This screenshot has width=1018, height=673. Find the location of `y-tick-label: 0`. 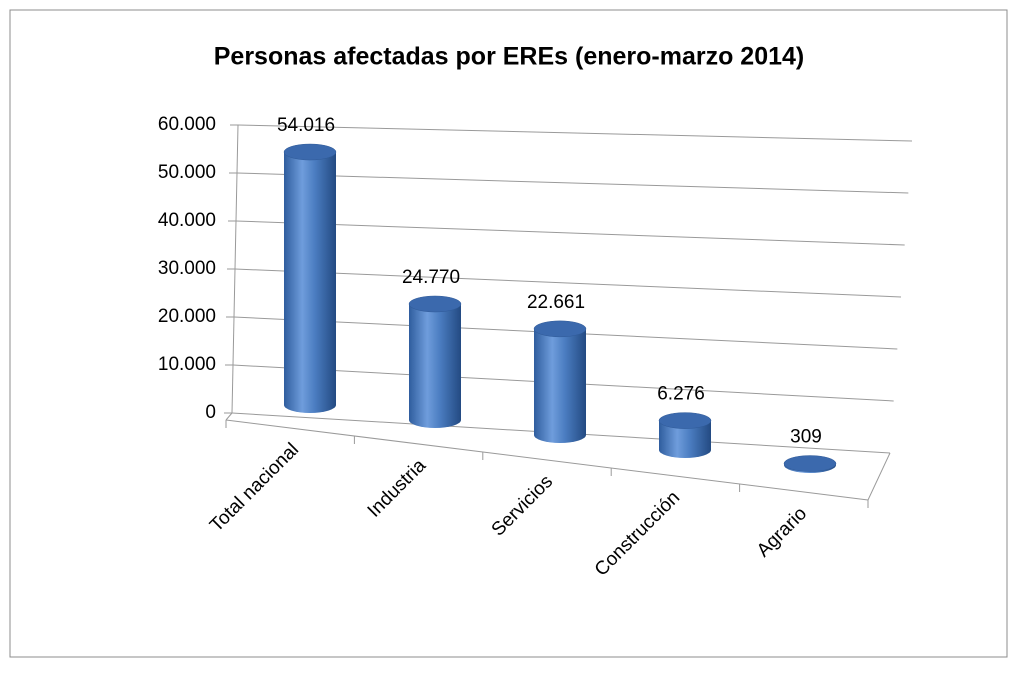

y-tick-label: 0 is located at coordinates (210, 412).